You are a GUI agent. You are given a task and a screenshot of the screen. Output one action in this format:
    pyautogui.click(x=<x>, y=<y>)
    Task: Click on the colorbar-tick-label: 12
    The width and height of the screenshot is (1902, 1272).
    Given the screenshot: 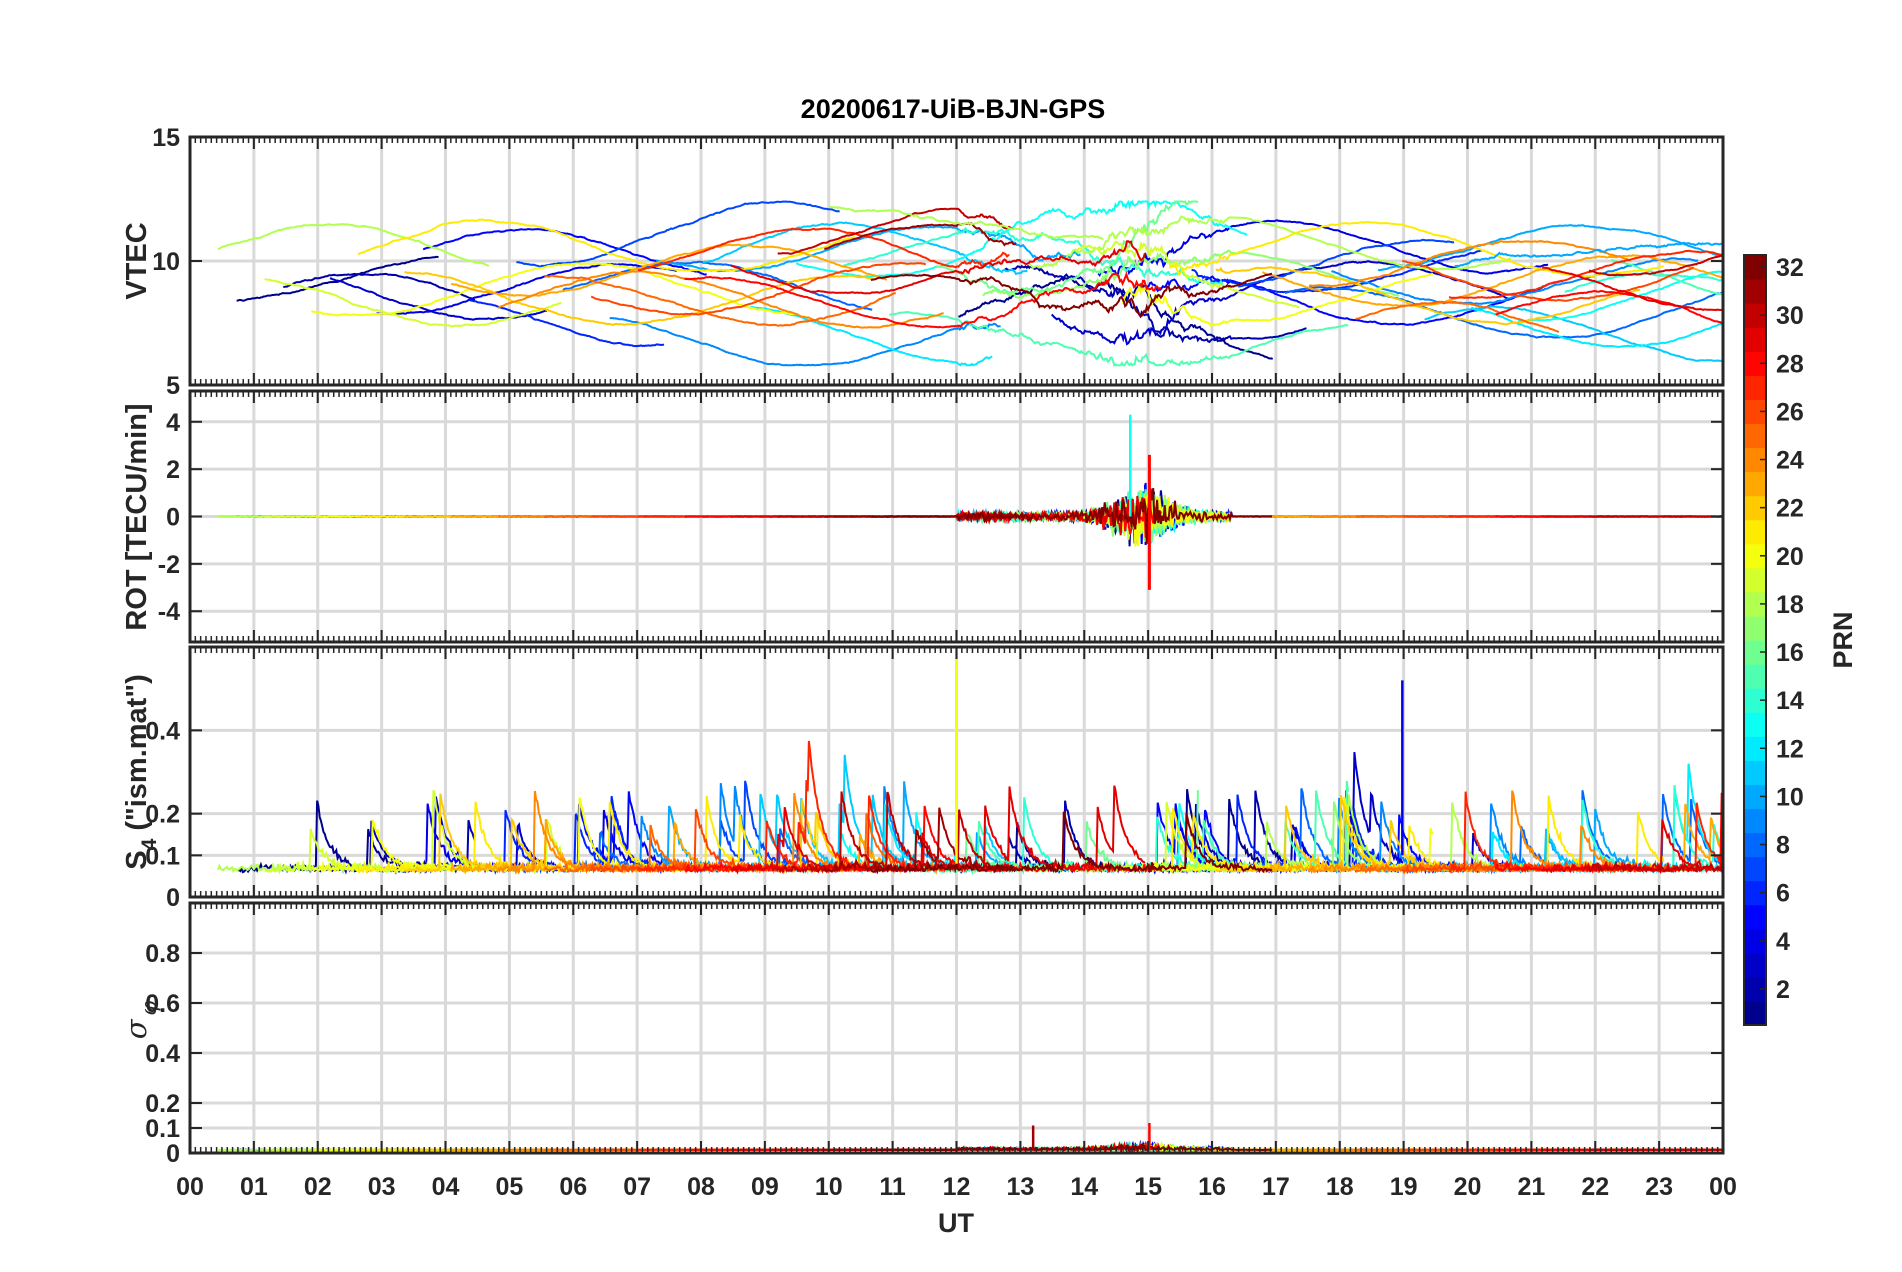 What is the action you would take?
    pyautogui.click(x=1790, y=749)
    